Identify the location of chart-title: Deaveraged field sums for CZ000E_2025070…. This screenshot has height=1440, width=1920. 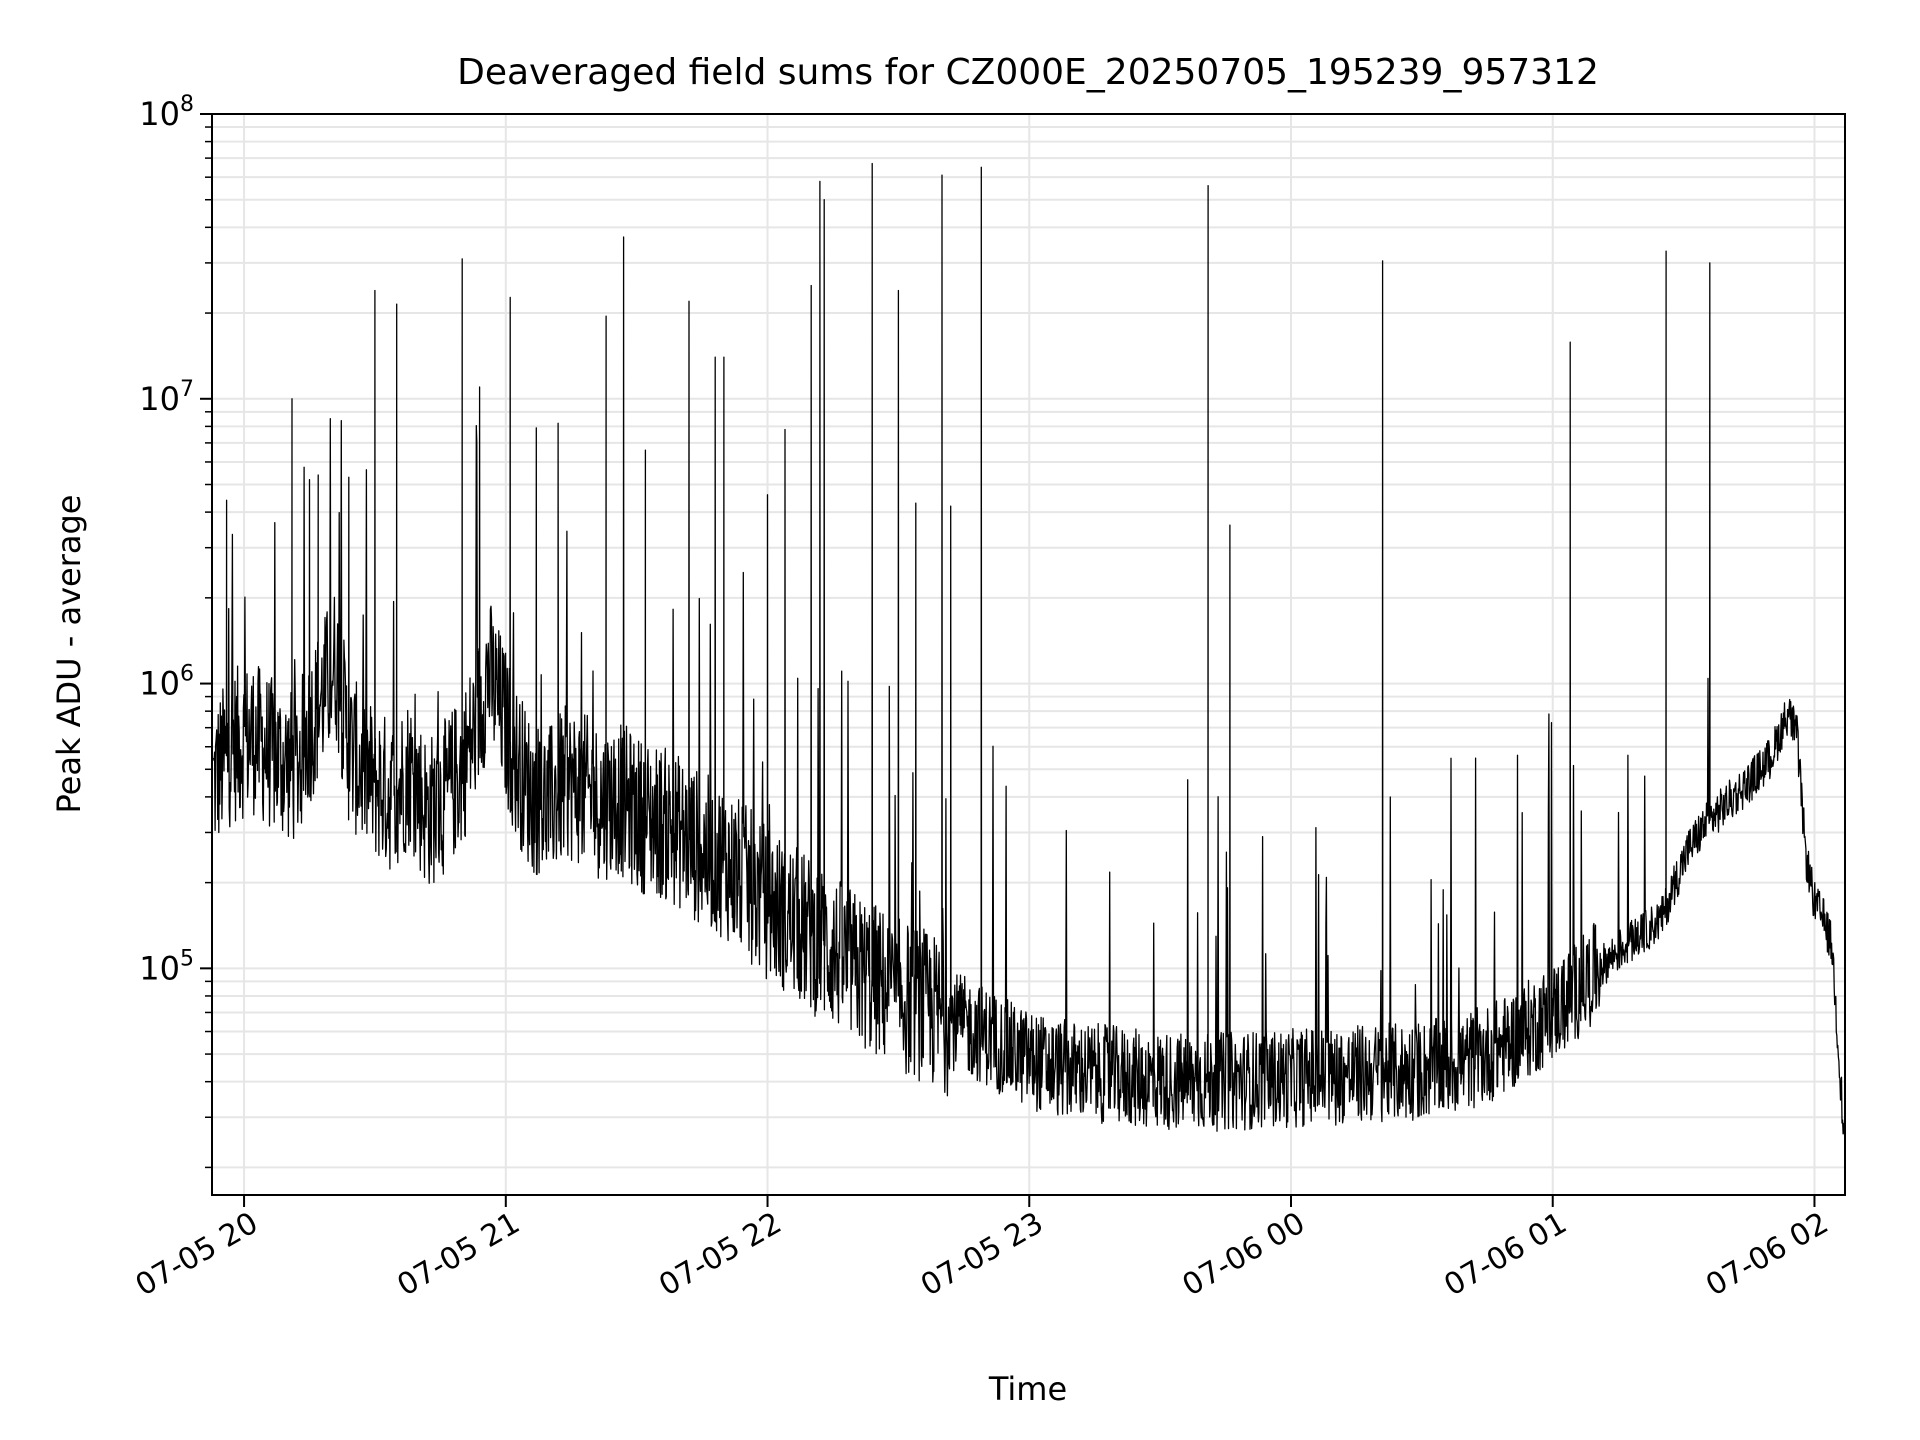
(1028, 72).